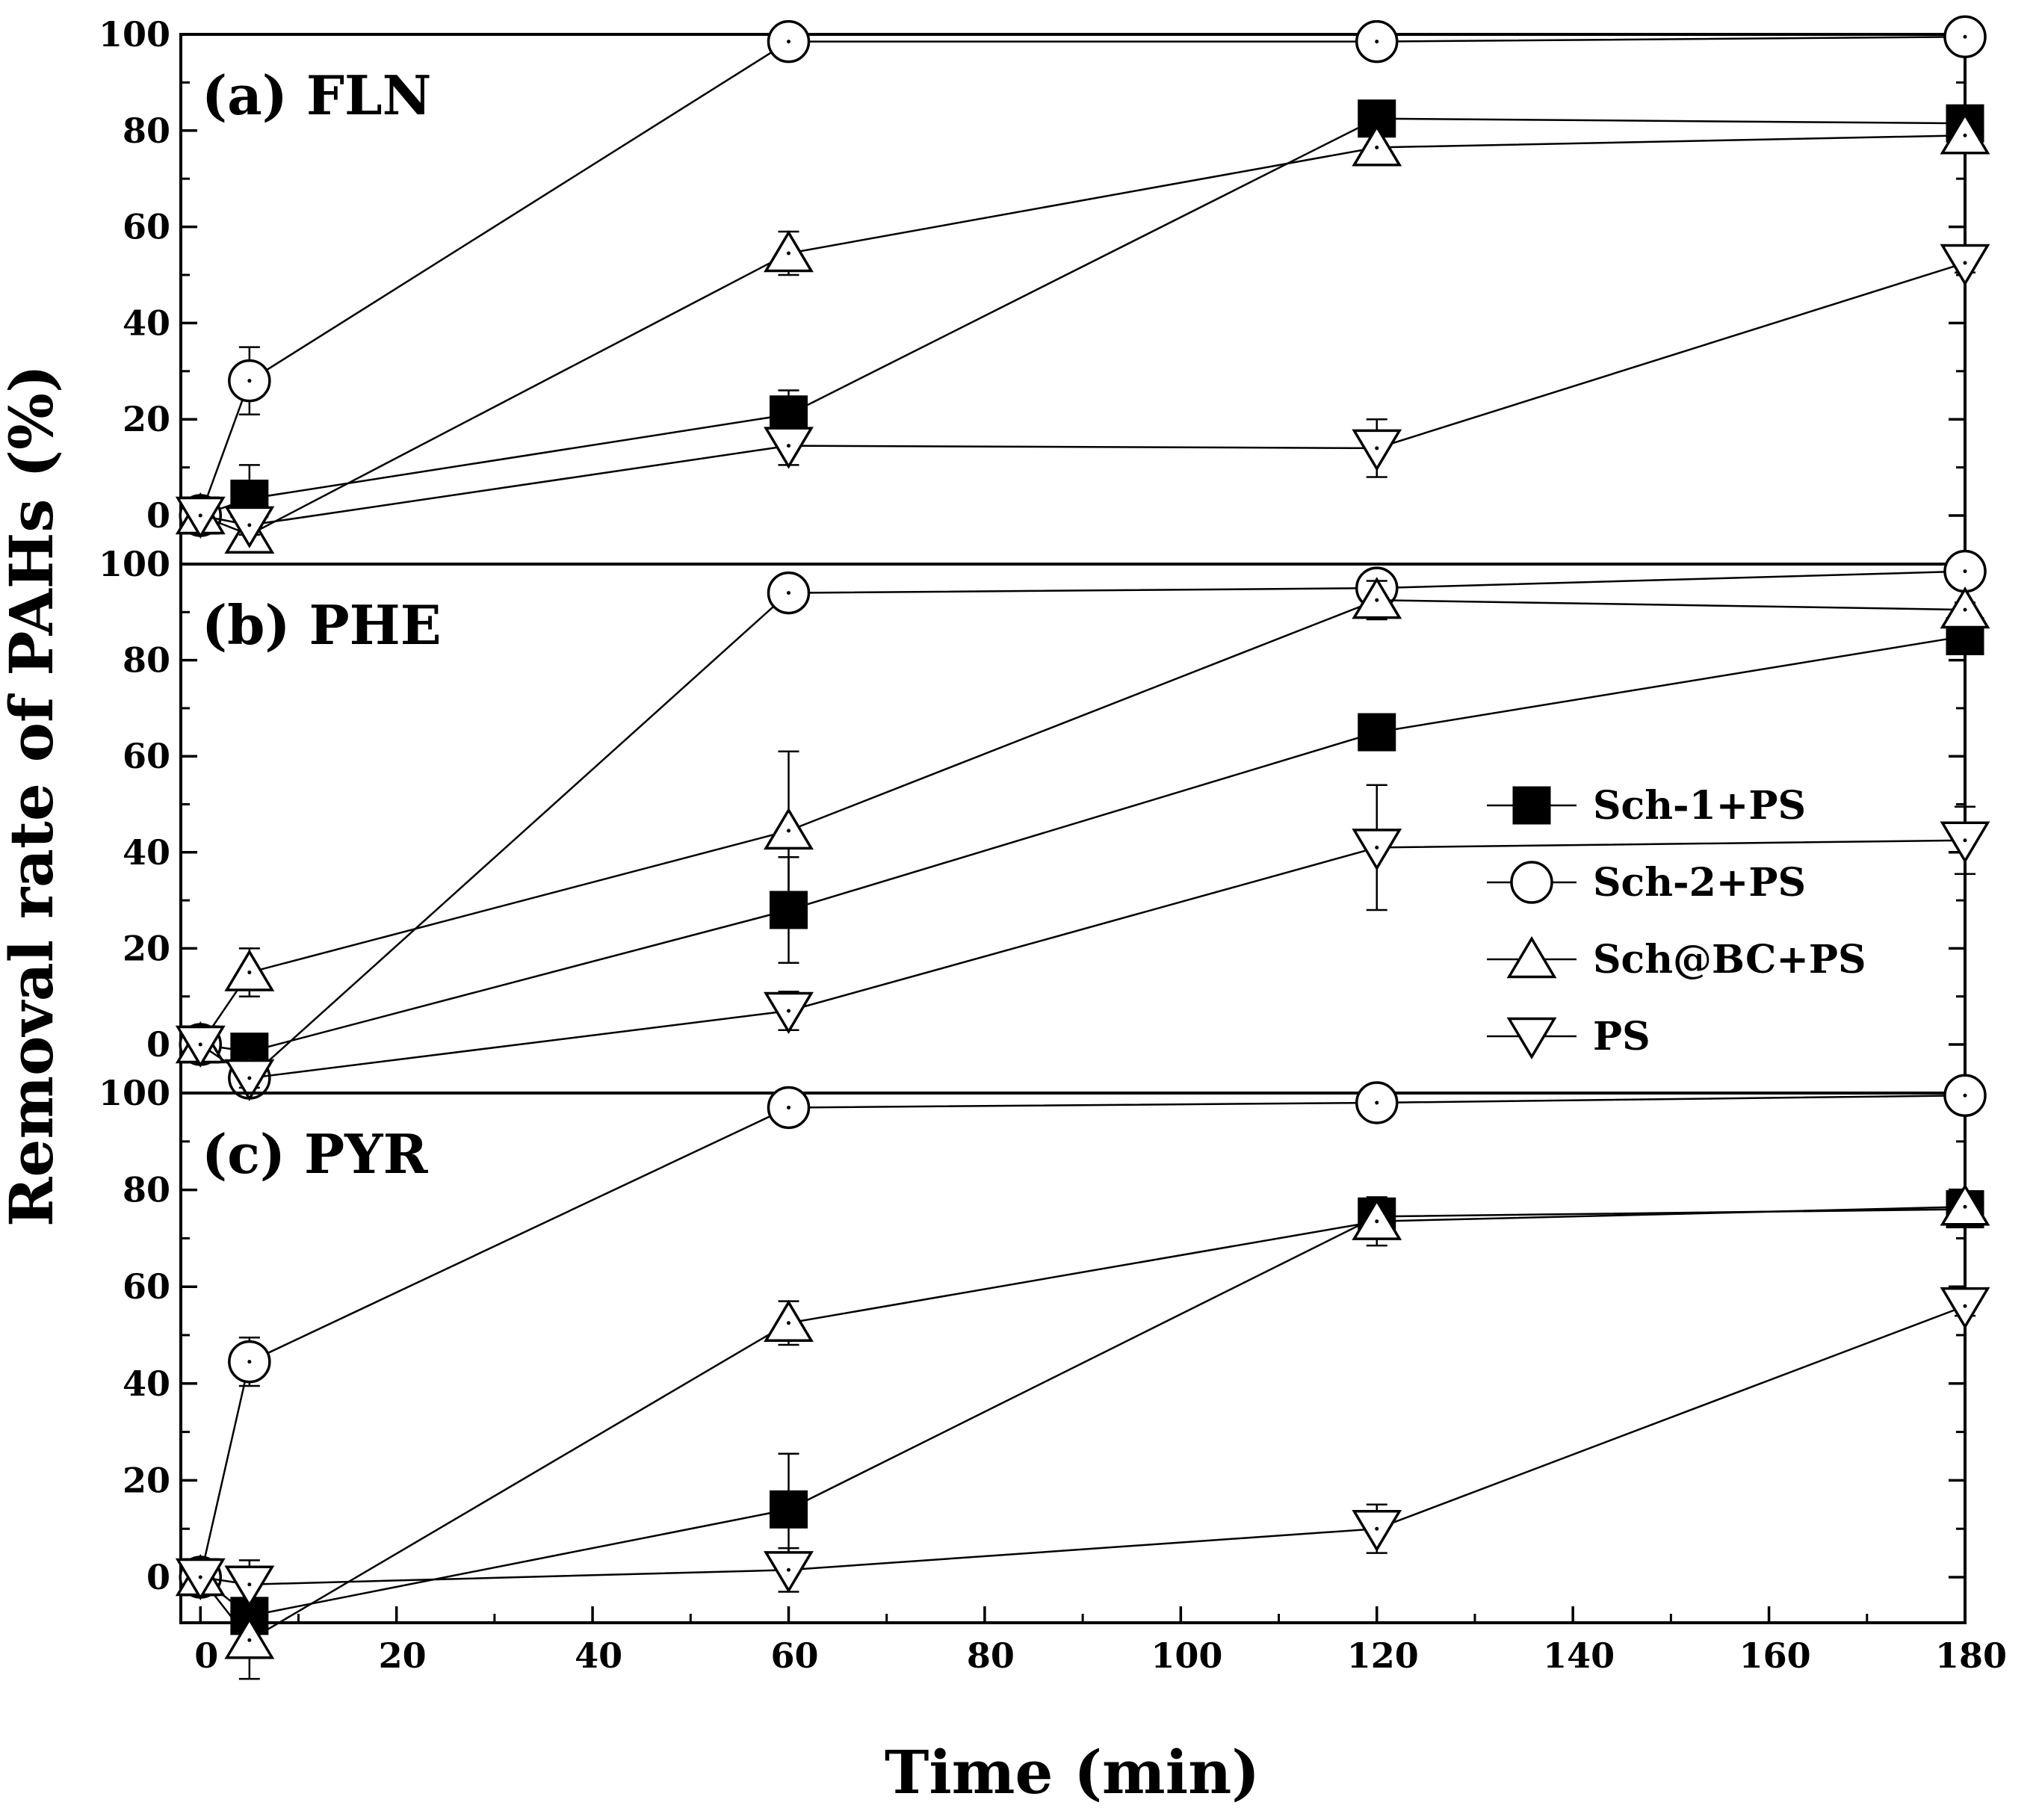 The image size is (2039, 1820). Describe the element at coordinates (134, 564) in the screenshot. I see `panel-1-y-tick-label: 100` at that location.